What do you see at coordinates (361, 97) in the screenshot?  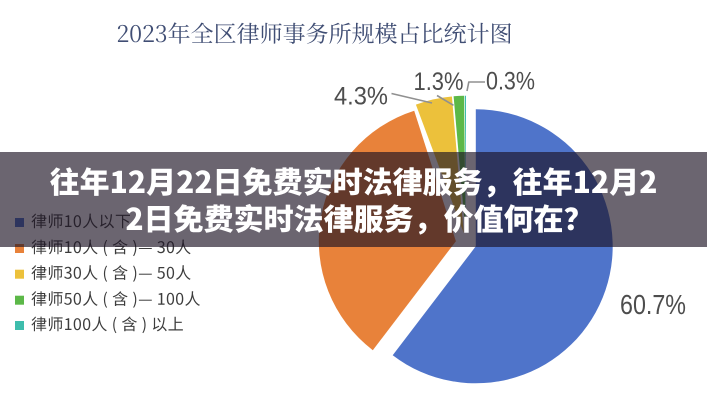 I see `svg-text: 4.3%` at bounding box center [361, 97].